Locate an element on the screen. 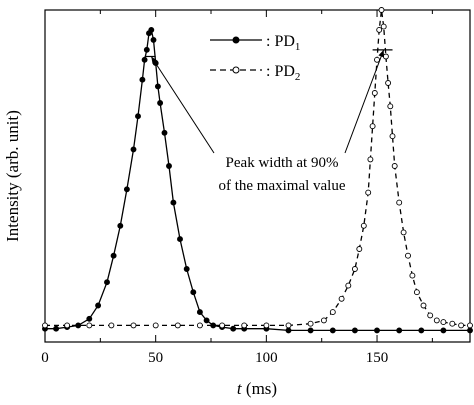  x-tick-label: 150 is located at coordinates (377, 358).